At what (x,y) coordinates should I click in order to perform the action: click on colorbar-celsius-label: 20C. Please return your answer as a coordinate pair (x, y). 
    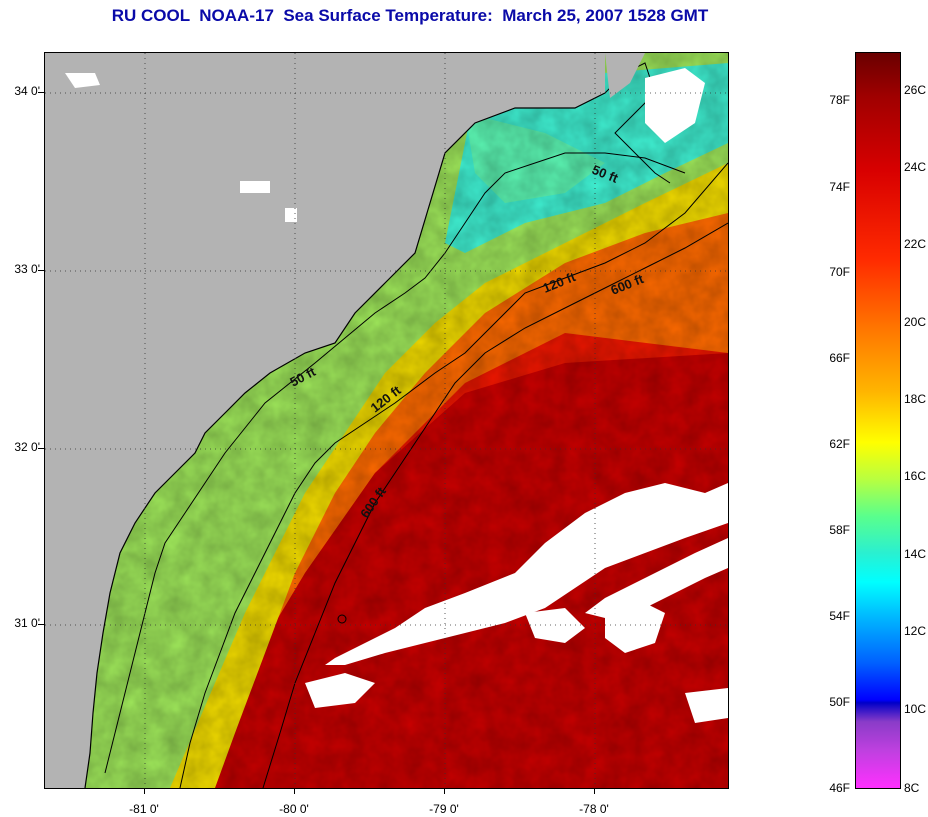
    Looking at the image, I should click on (915, 322).